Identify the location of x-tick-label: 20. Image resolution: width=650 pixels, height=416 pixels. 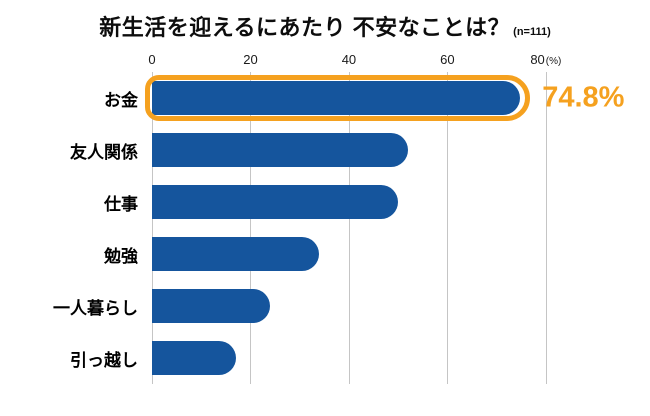
(250, 60).